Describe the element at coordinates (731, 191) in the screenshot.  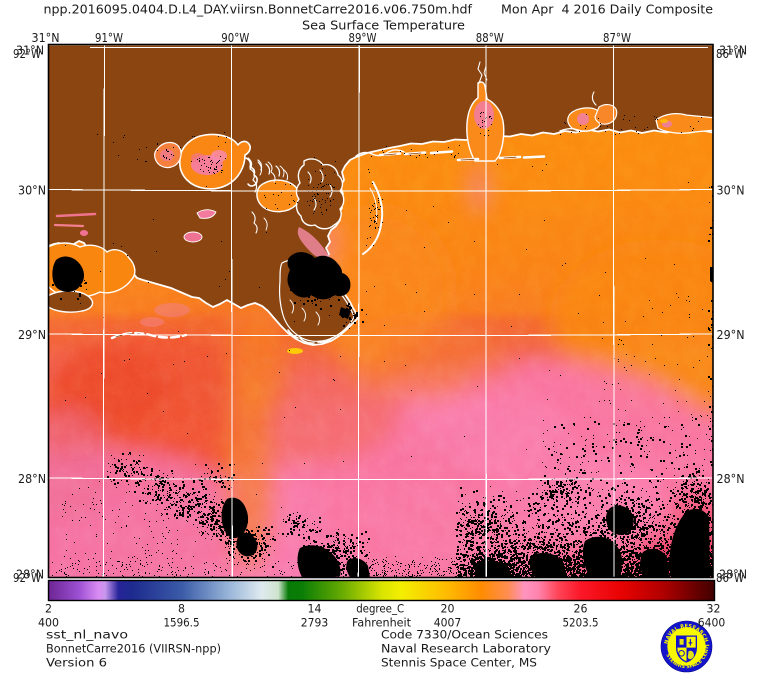
I see `lat-label-30n-right: 30°N` at that location.